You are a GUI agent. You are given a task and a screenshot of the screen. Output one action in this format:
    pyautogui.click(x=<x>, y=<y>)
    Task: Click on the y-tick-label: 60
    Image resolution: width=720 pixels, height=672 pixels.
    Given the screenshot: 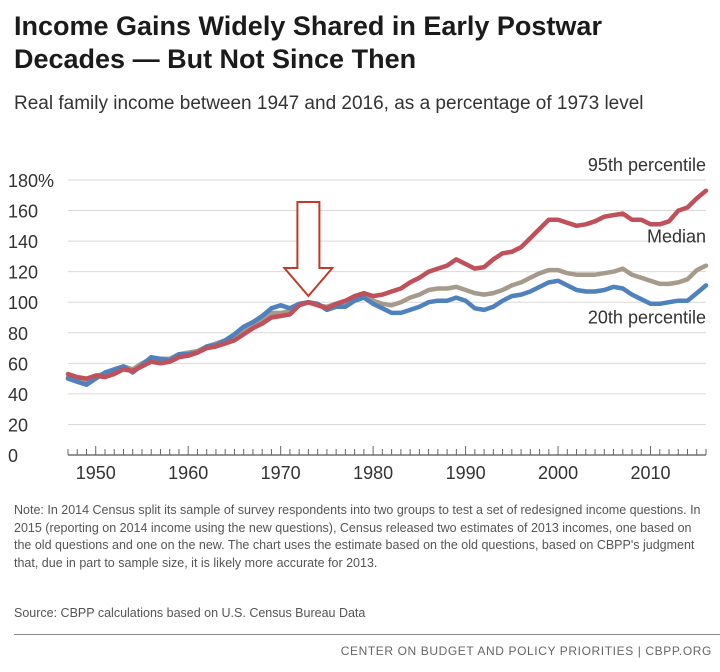 What is the action you would take?
    pyautogui.click(x=18, y=364)
    